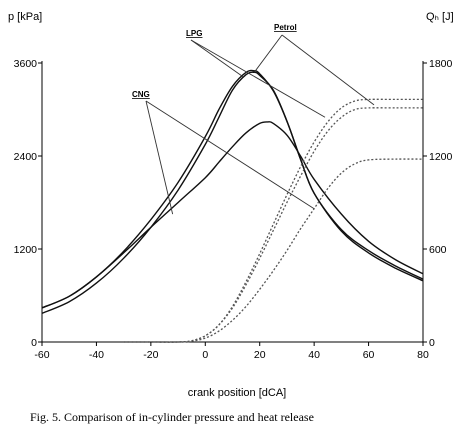  I want to click on series-label-lpg: LPG, so click(194, 33).